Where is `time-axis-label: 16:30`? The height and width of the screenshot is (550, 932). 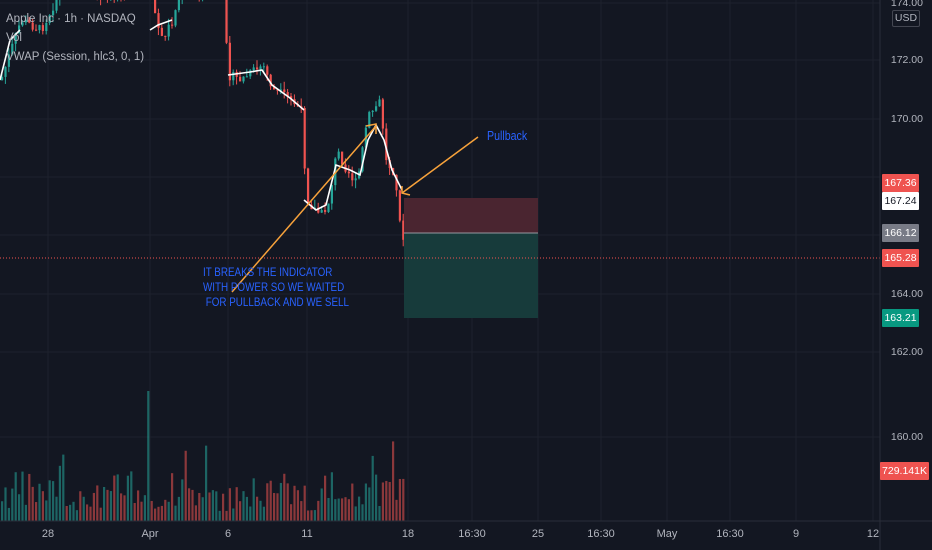
time-axis-label: 16:30 is located at coordinates (472, 534).